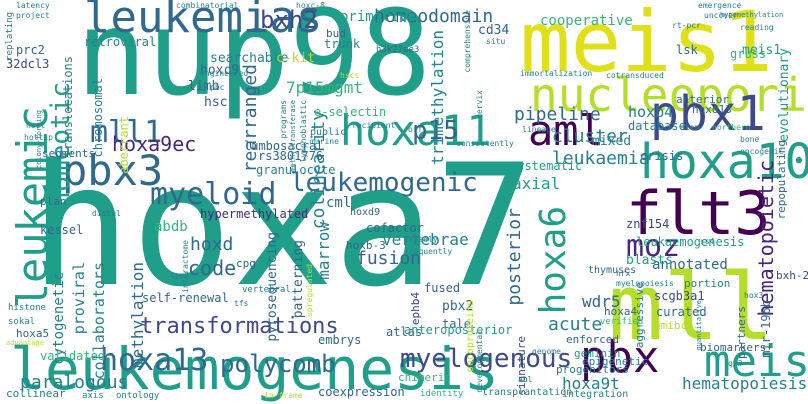  I want to click on word-meis1-small: meis1, so click(761, 50).